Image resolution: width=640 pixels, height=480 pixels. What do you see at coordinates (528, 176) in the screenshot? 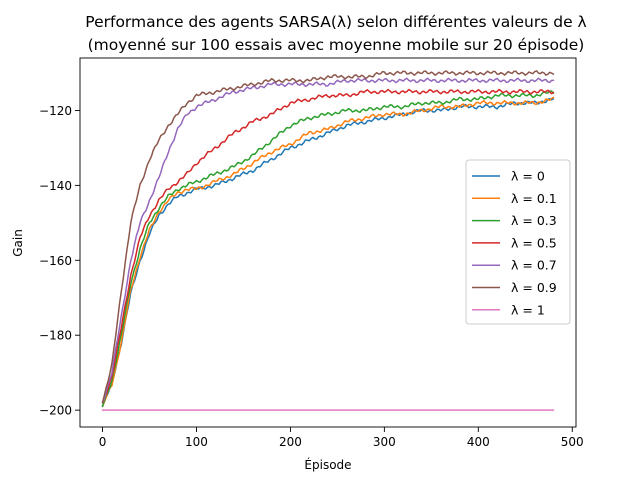
I see `legend-label-0: λ = 0` at bounding box center [528, 176].